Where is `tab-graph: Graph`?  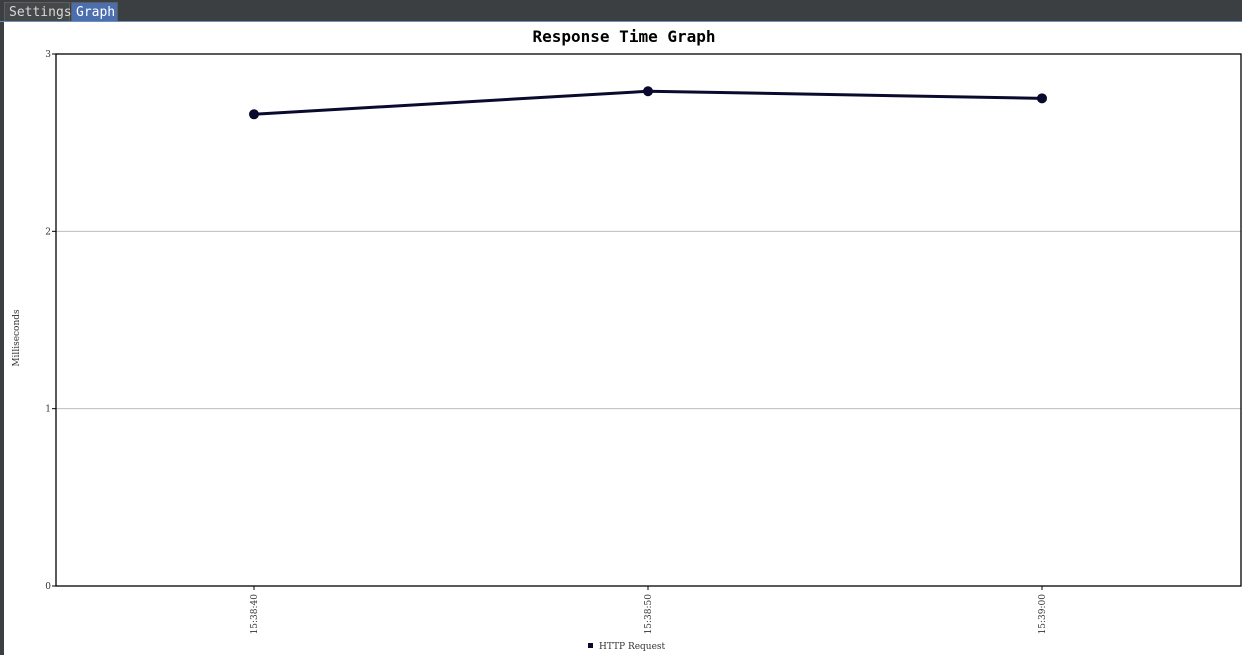 tab-graph: Graph is located at coordinates (94, 11).